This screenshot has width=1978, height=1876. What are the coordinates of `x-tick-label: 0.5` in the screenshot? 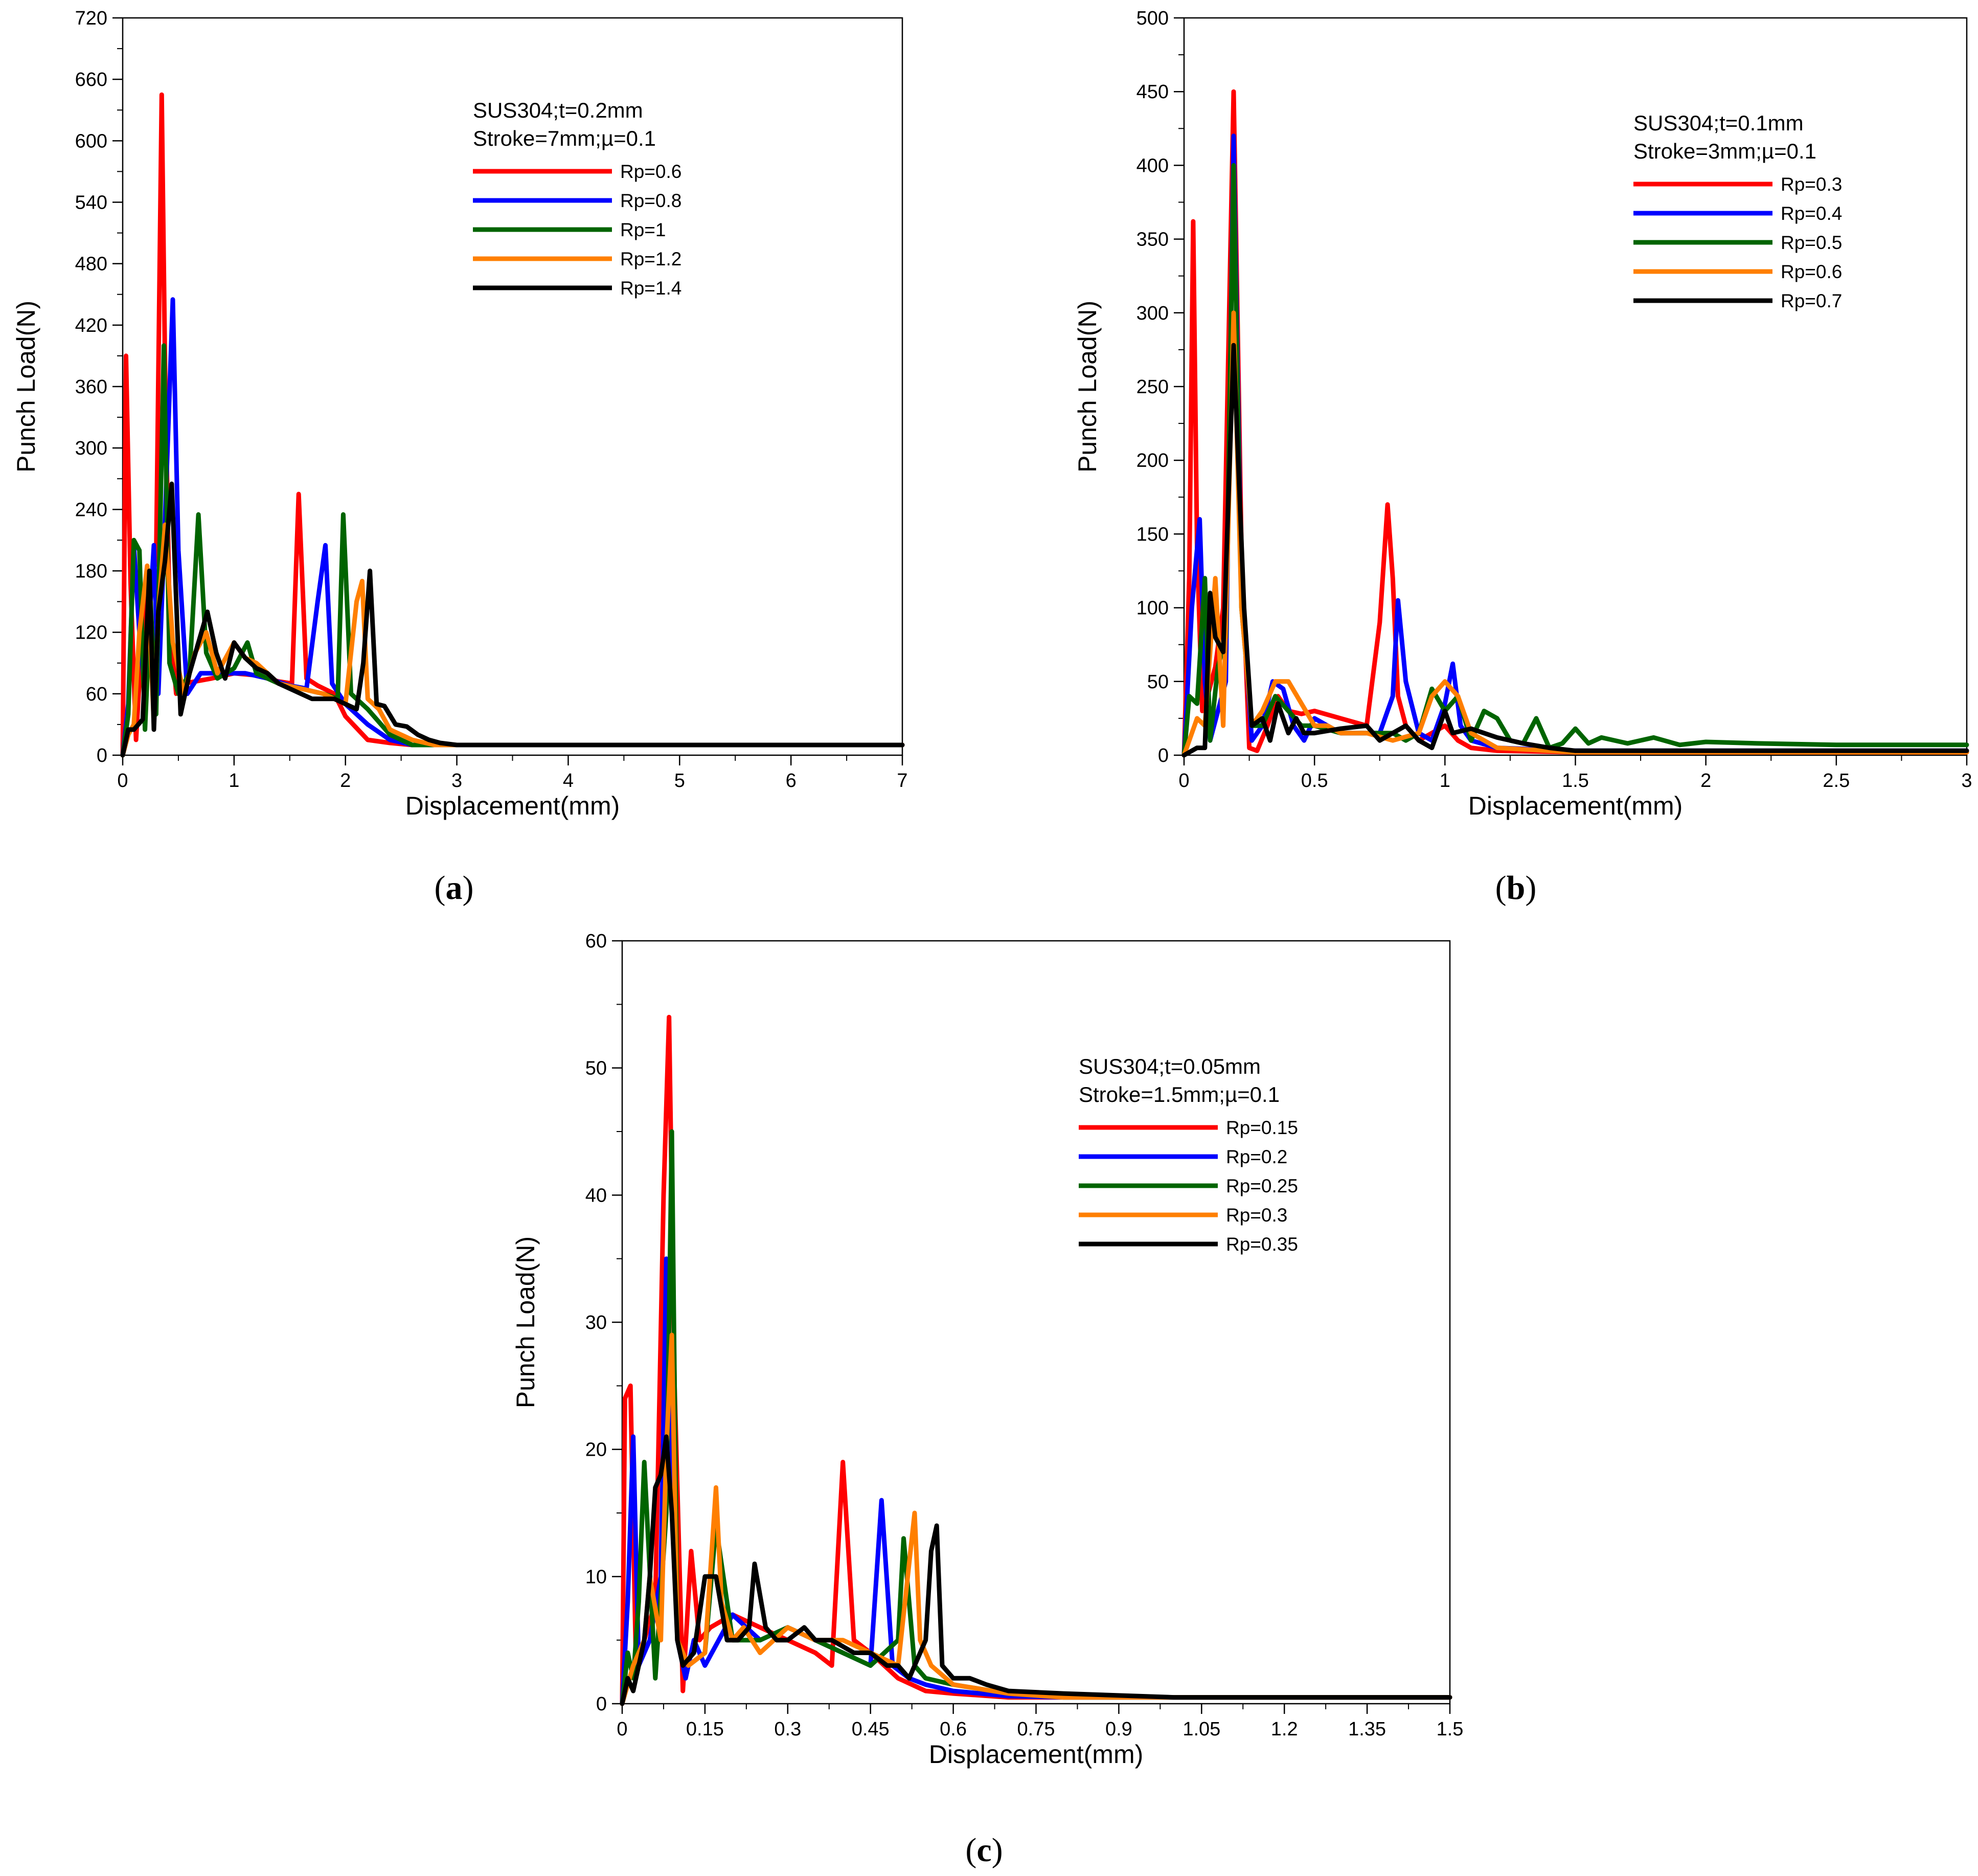 It's located at (1314, 781).